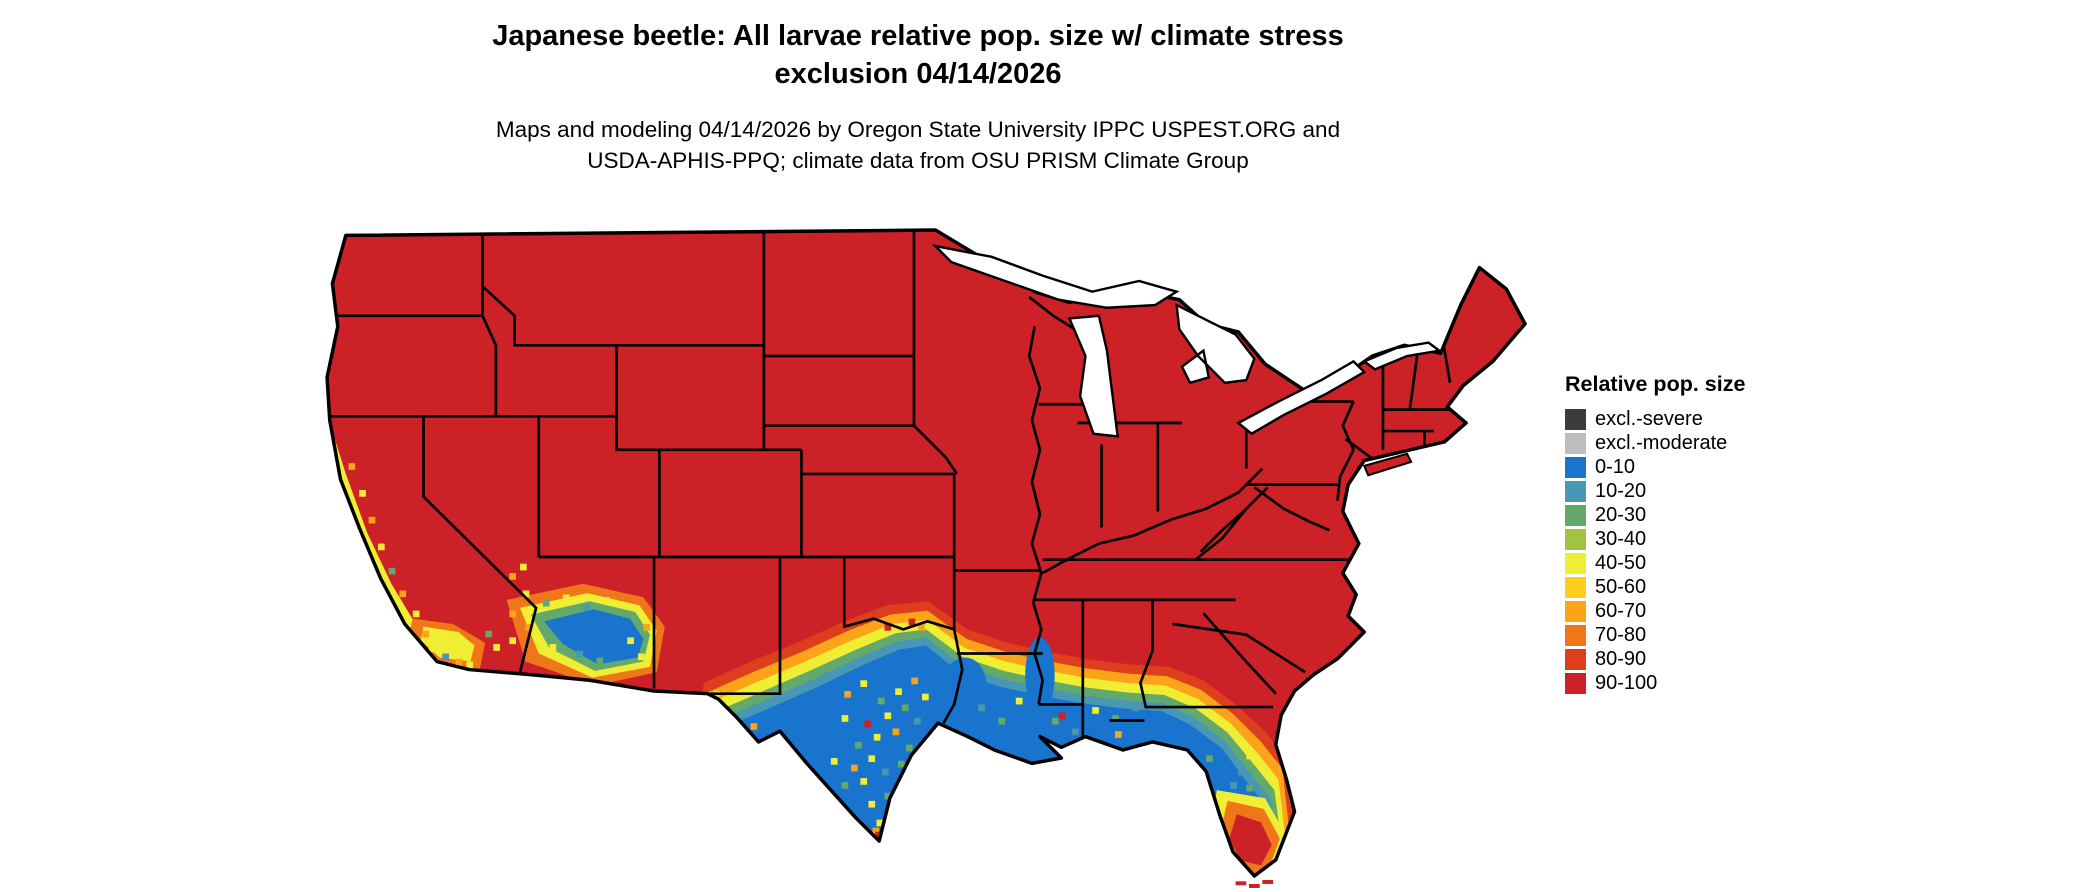 This screenshot has height=892, width=2100. What do you see at coordinates (1655, 635) in the screenshot?
I see `legend-item: 70-80` at bounding box center [1655, 635].